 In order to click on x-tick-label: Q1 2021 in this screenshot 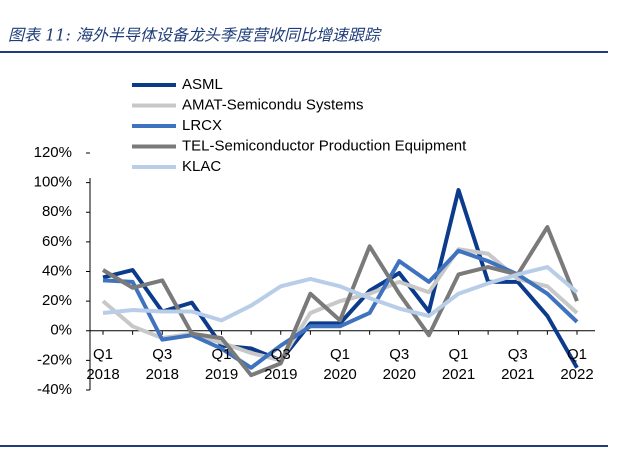, I will do `click(458, 364)`.